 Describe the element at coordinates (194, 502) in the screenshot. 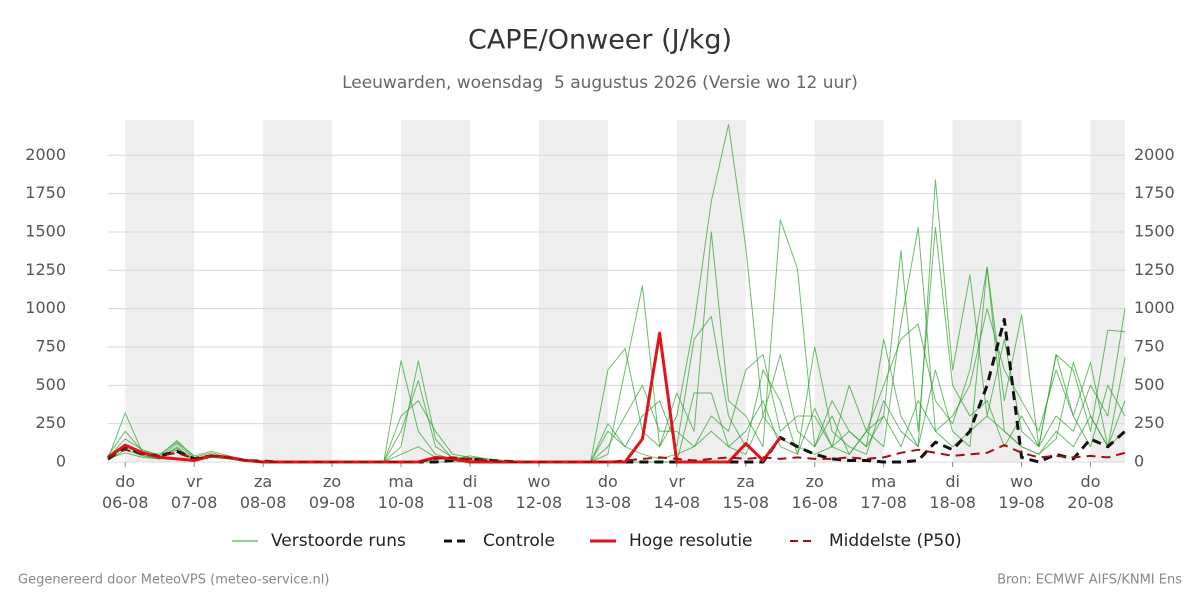

I see `x-tick-label-line: 07-08` at that location.